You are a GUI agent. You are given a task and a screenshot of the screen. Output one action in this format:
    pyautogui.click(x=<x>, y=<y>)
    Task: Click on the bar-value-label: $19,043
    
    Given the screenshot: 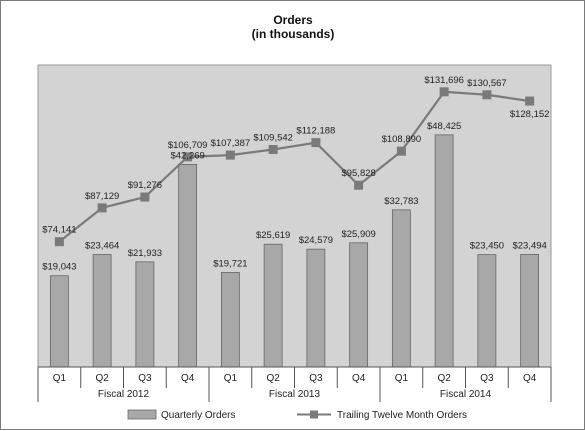 What is the action you would take?
    pyautogui.click(x=59, y=267)
    